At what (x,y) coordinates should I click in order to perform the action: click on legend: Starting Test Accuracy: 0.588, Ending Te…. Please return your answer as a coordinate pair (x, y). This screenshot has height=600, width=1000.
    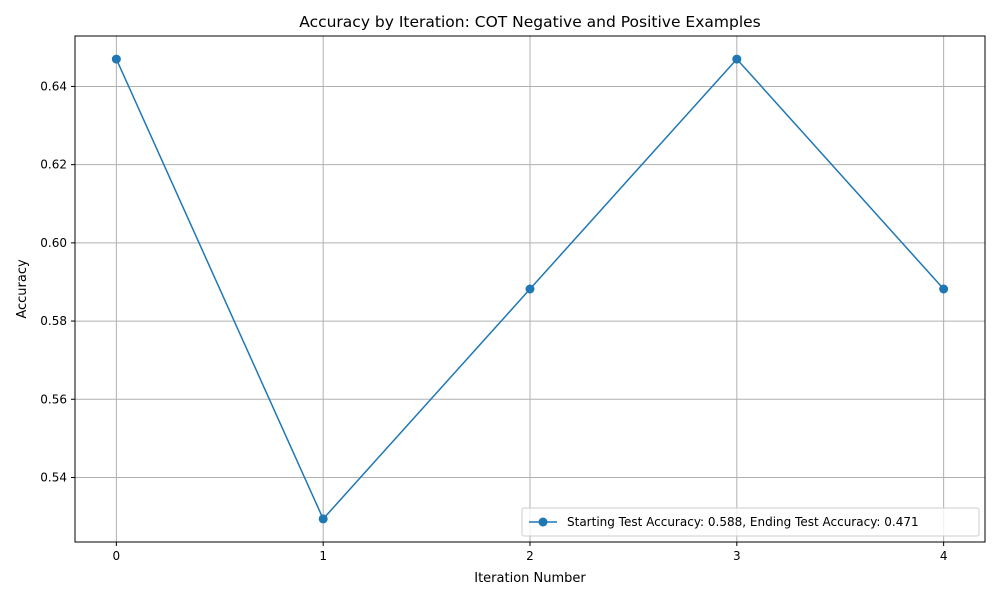
    Looking at the image, I should click on (750, 522).